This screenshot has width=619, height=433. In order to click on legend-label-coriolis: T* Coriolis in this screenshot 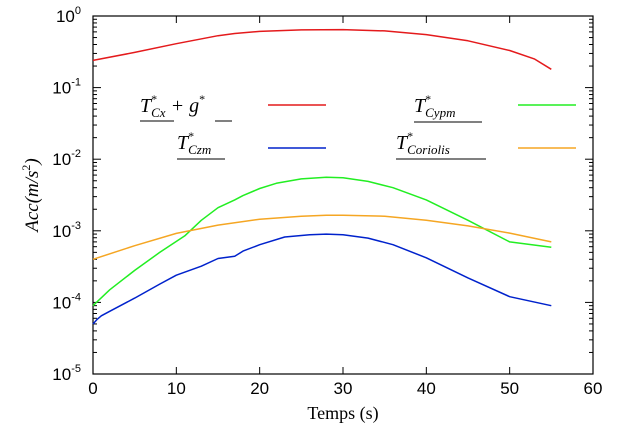, I will do `click(423, 143)`.